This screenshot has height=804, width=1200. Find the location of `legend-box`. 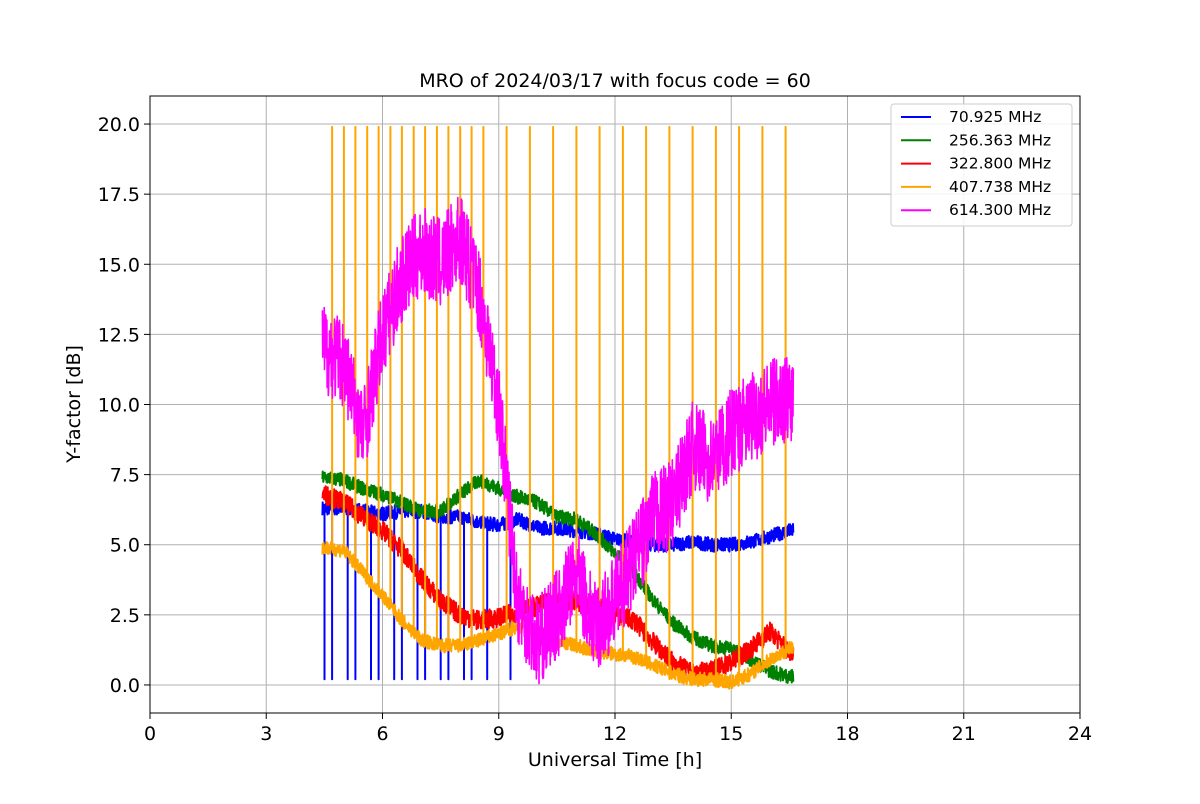

legend-box is located at coordinates (981, 165).